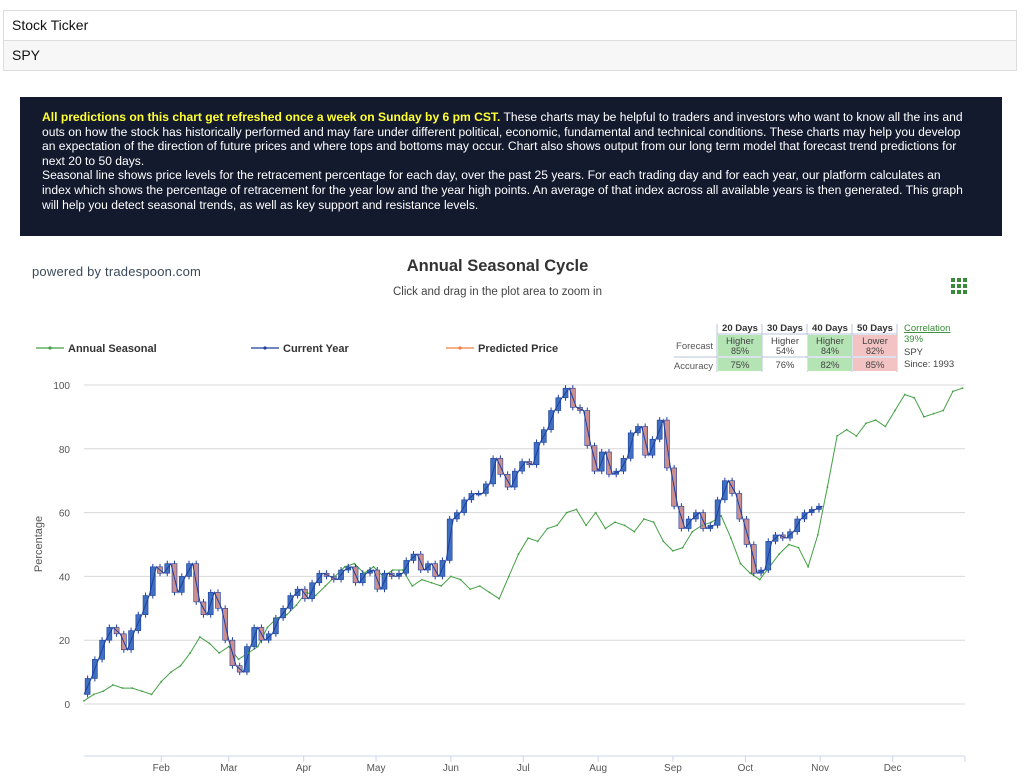 This screenshot has height=784, width=1024. What do you see at coordinates (927, 328) in the screenshot?
I see `correlation-link: Correlation` at bounding box center [927, 328].